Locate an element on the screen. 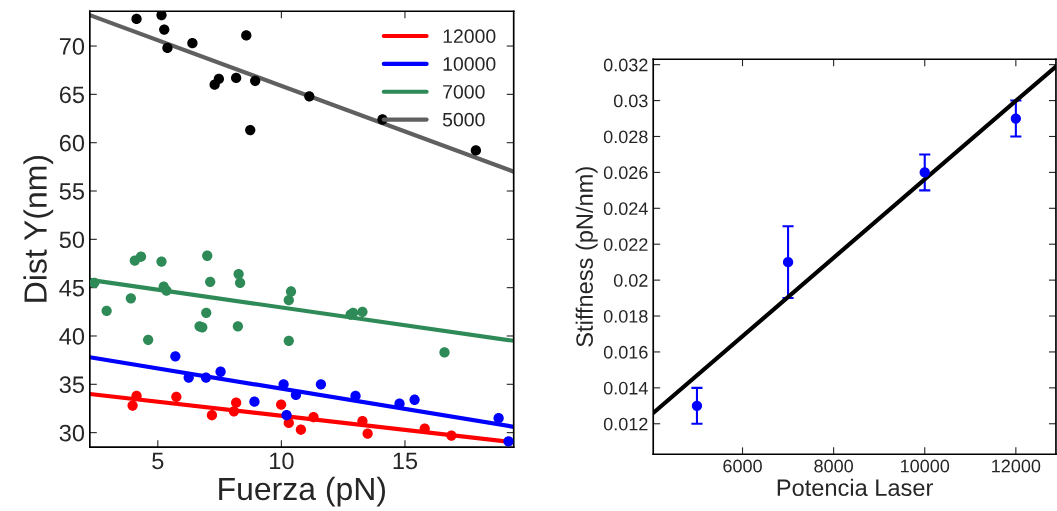 The image size is (1057, 511). y-tick-label: 35 is located at coordinates (71, 385).